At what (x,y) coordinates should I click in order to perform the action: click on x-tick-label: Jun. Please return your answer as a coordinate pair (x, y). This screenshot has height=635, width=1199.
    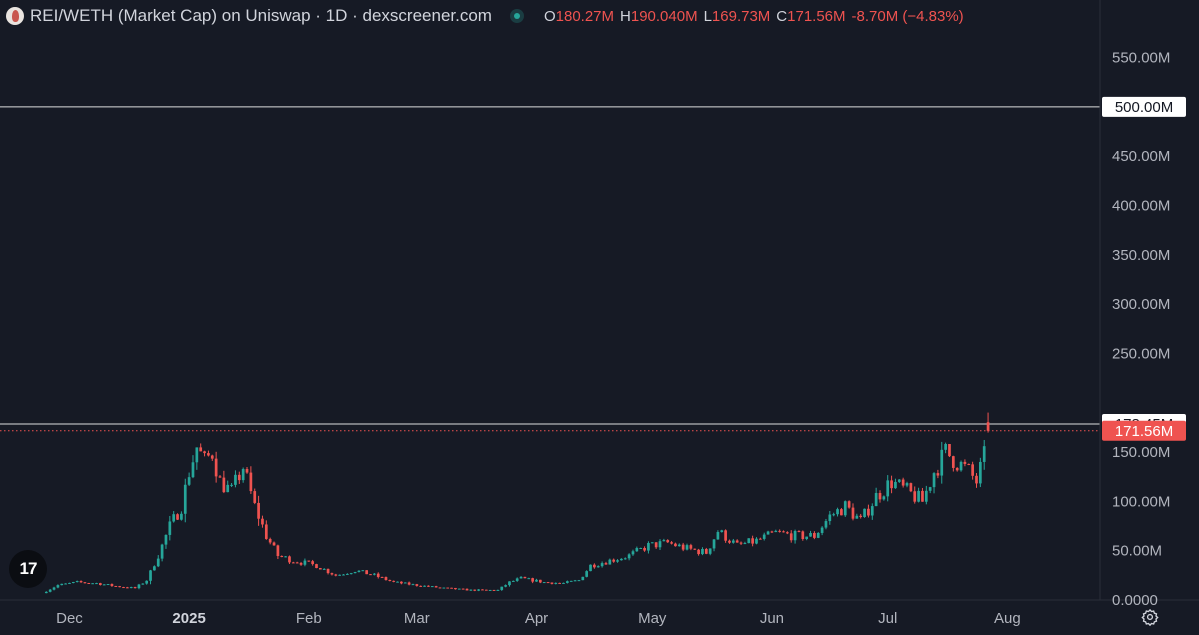
    Looking at the image, I should click on (772, 618).